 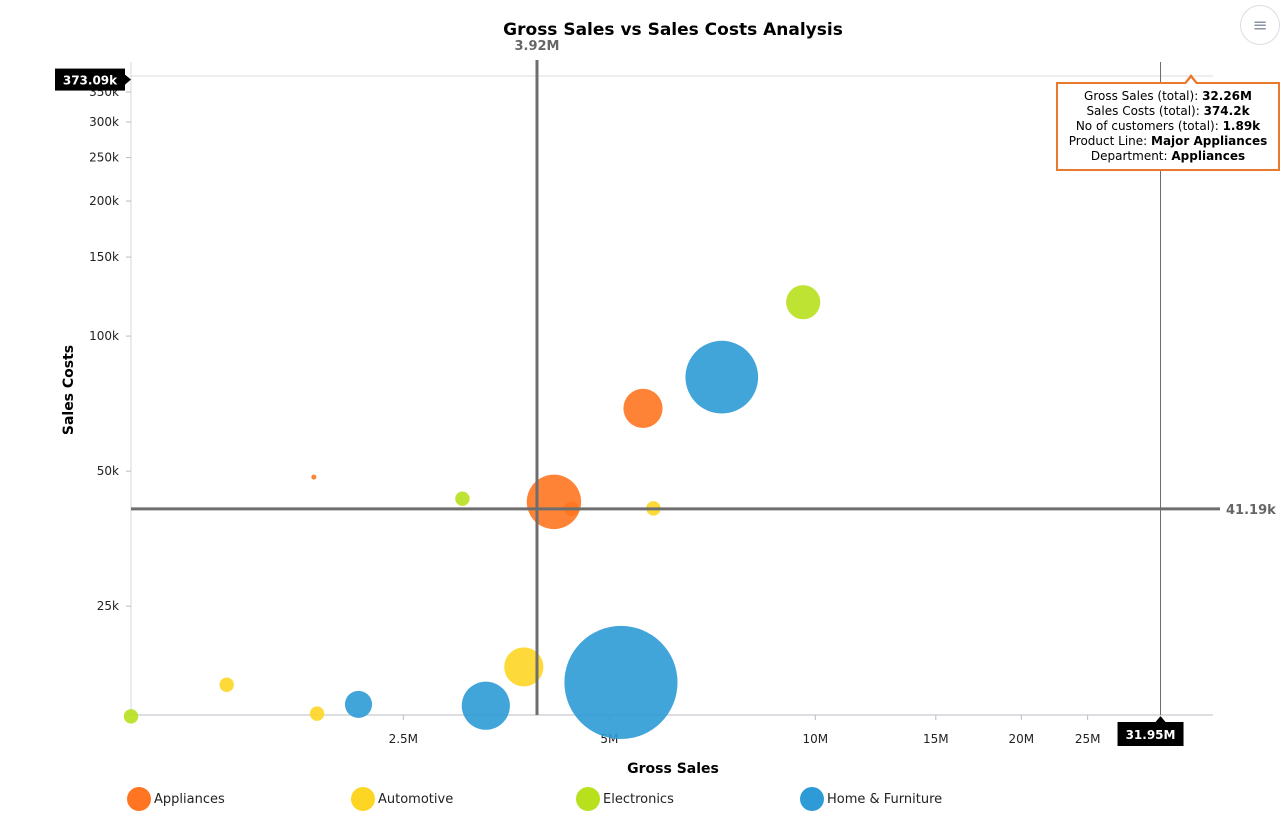 What do you see at coordinates (189, 799) in the screenshot?
I see `legend-label: Appliances` at bounding box center [189, 799].